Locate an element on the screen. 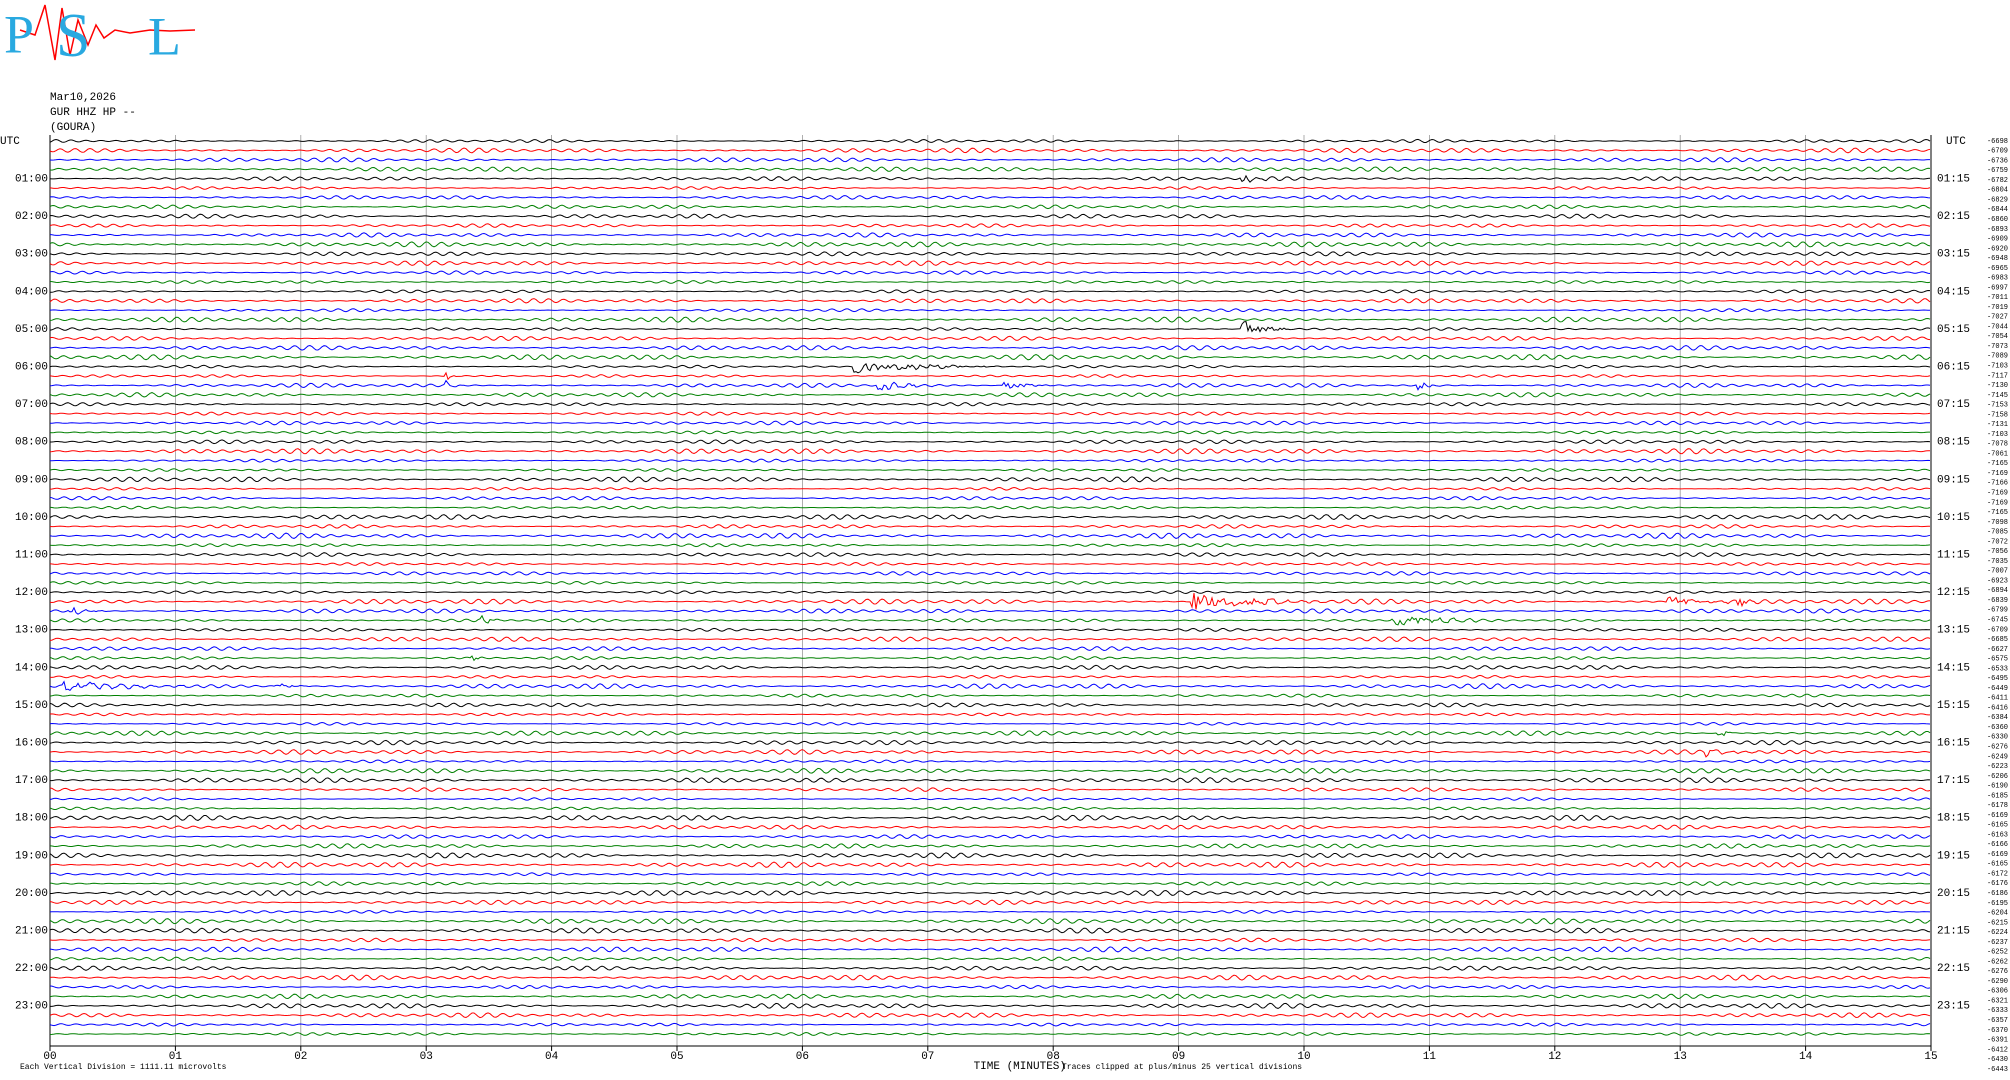 The height and width of the screenshot is (1080, 2010). trace-offset: -7054 is located at coordinates (1997, 337).